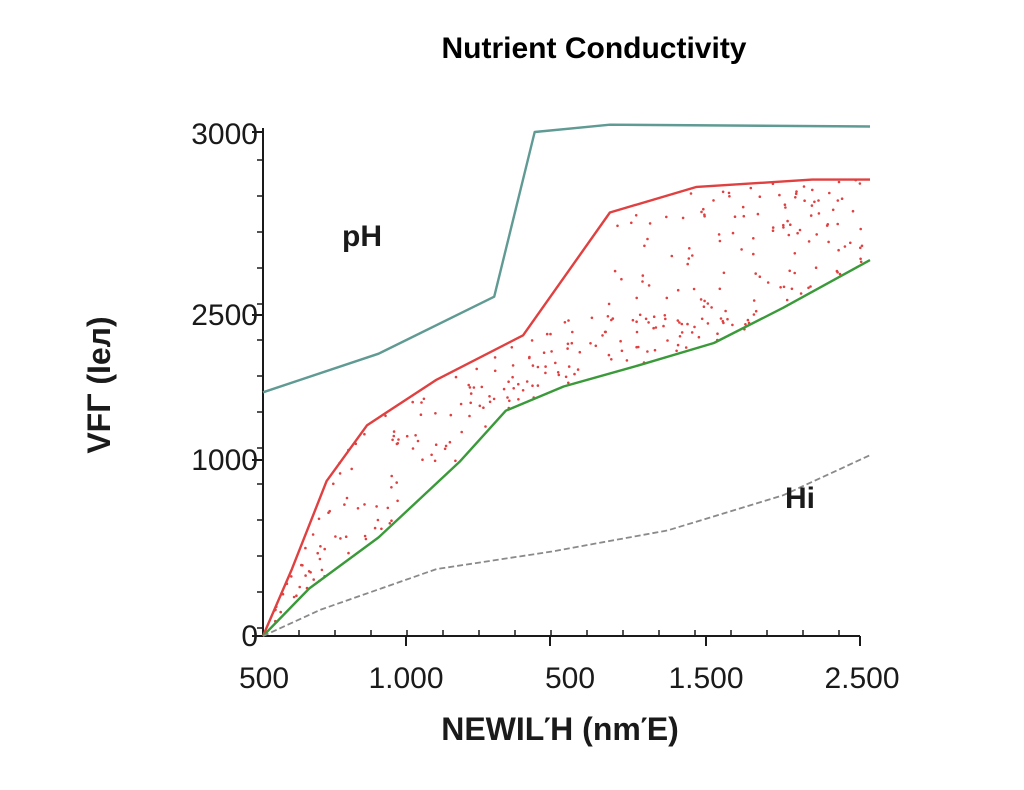  What do you see at coordinates (224, 315) in the screenshot?
I see `y-tick-label-2500: 2500` at bounding box center [224, 315].